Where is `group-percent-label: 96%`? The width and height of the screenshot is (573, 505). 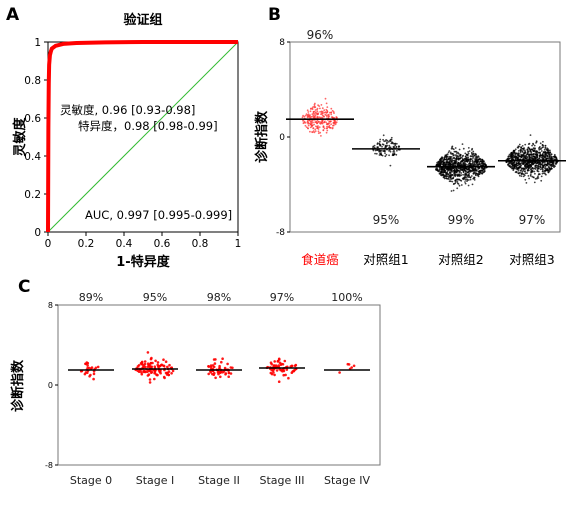 group-percent-label: 96% is located at coordinates (320, 35).